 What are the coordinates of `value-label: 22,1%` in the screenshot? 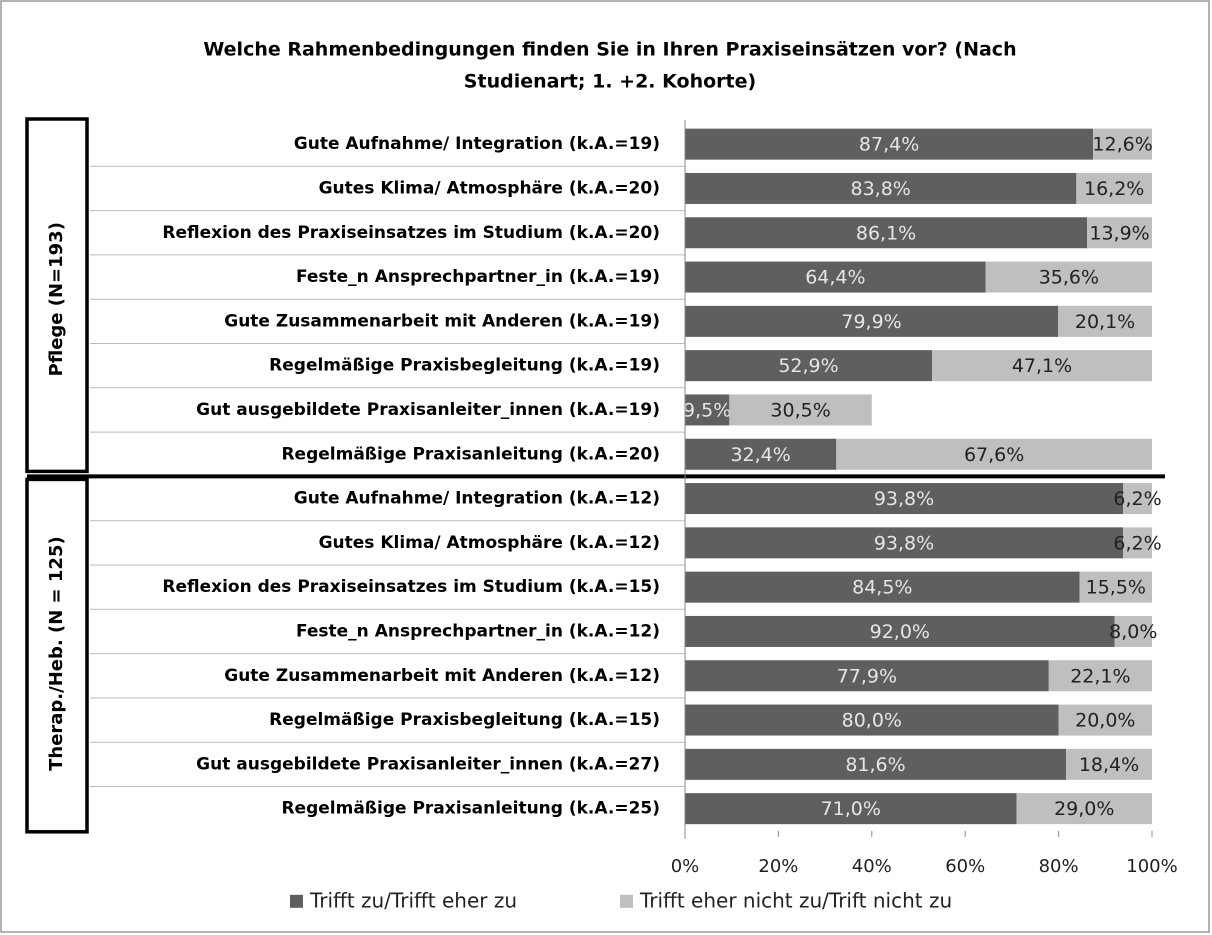 It's located at (1100, 676).